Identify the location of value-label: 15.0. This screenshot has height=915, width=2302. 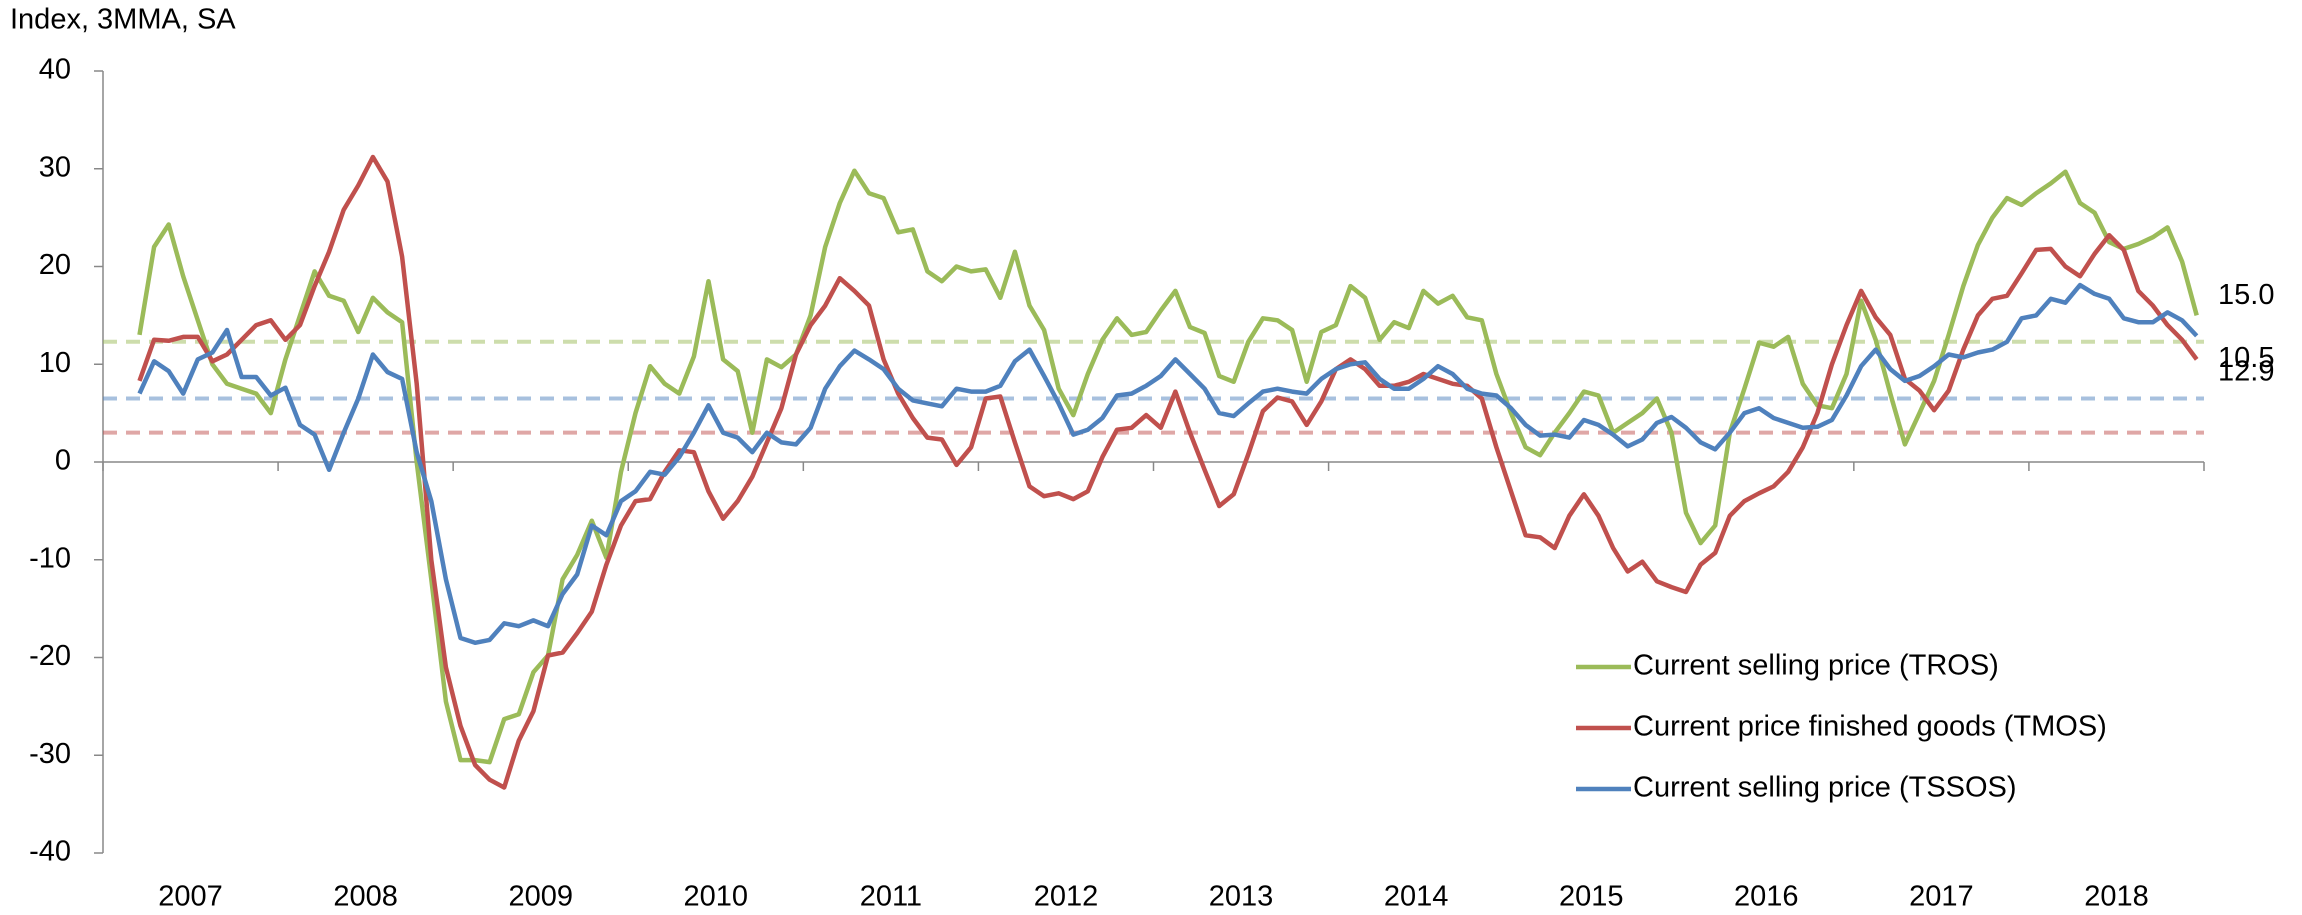
(2246, 295).